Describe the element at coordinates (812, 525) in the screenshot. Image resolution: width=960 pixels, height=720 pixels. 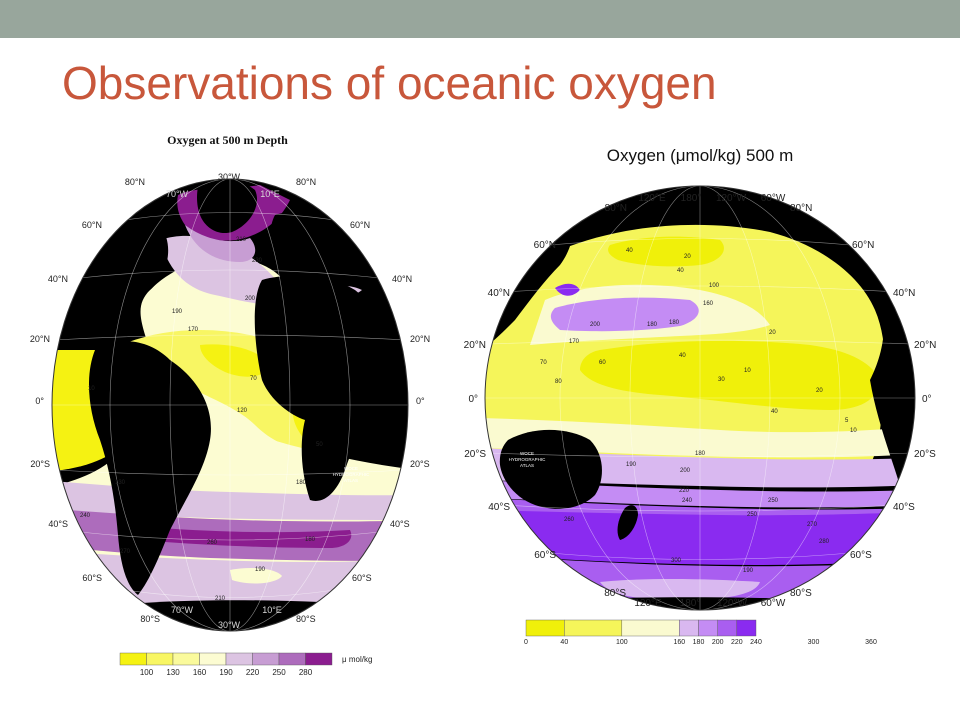
I see `contour-label: 270` at that location.